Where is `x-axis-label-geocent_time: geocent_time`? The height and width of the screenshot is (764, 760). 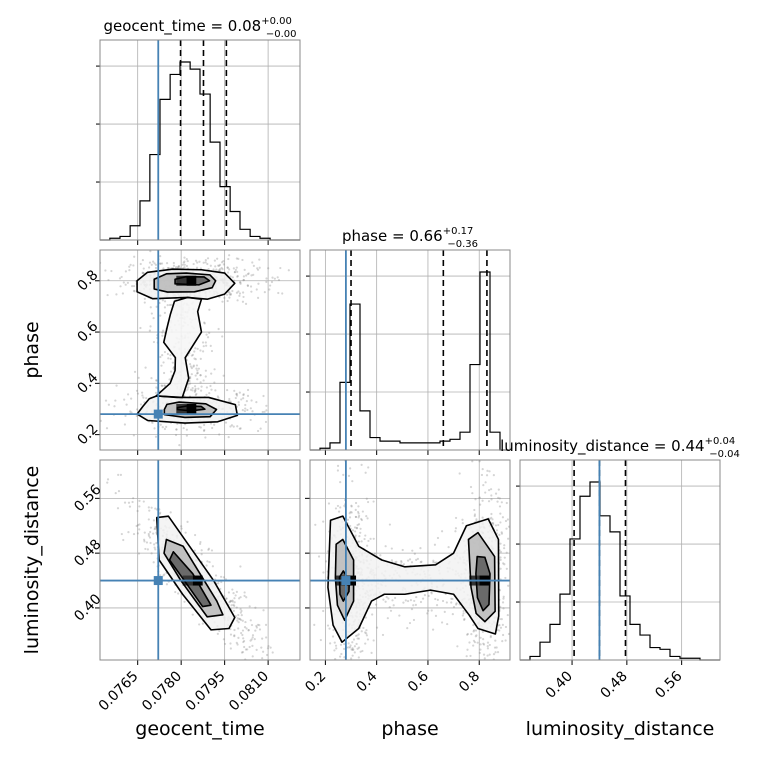
x-axis-label-geocent_time: geocent_time is located at coordinates (199, 729).